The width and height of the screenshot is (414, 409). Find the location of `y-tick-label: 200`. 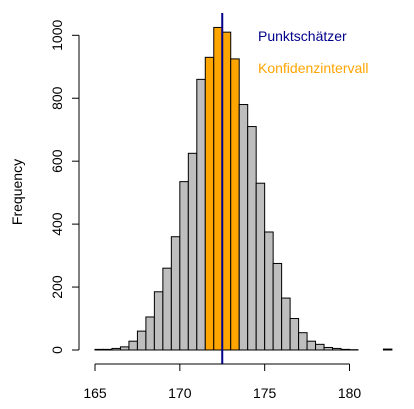

y-tick-label: 200 is located at coordinates (57, 287).